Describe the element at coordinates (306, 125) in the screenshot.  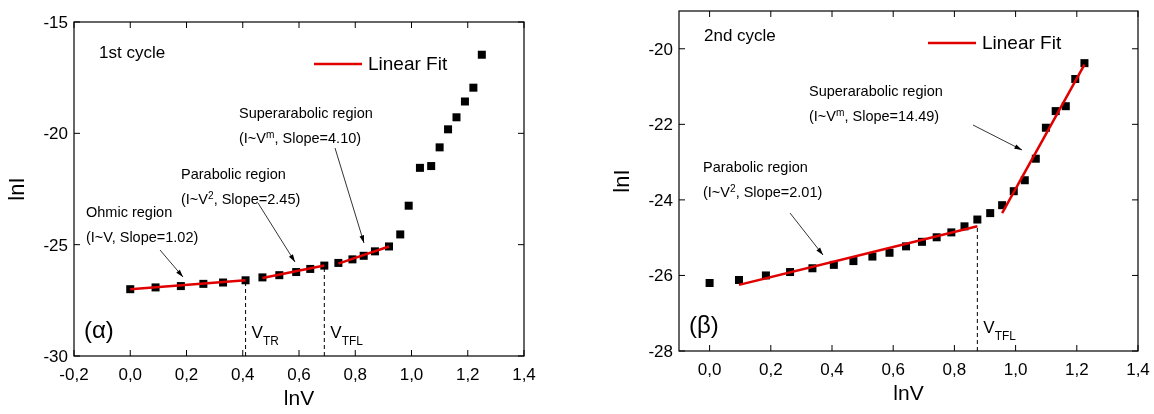
I see `annotation: Superarabolic region (I~V$^{m}$, Slope=4.10)` at that location.